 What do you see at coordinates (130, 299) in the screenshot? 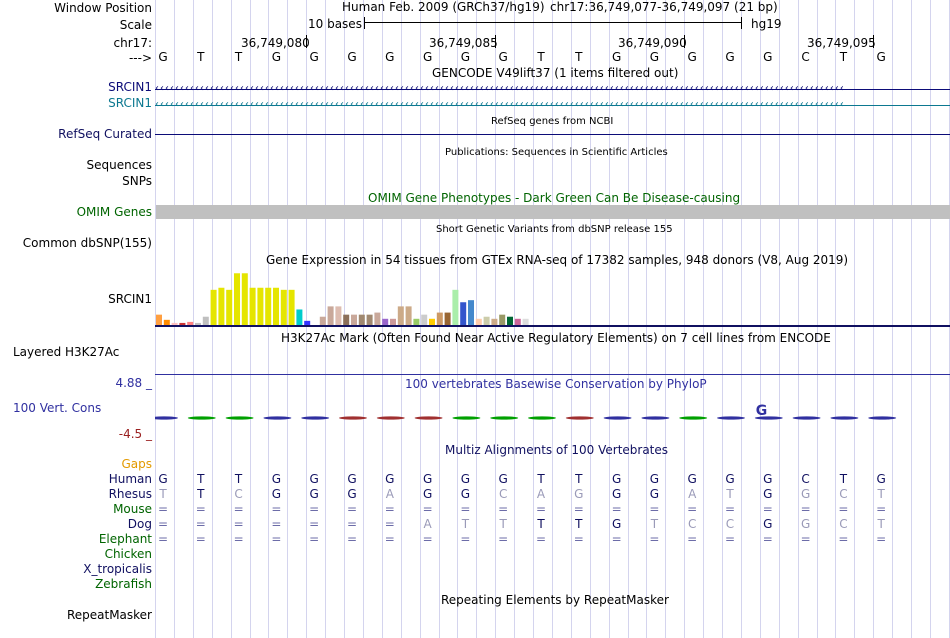
I see `gtex-gene-label: SRCIN1` at bounding box center [130, 299].